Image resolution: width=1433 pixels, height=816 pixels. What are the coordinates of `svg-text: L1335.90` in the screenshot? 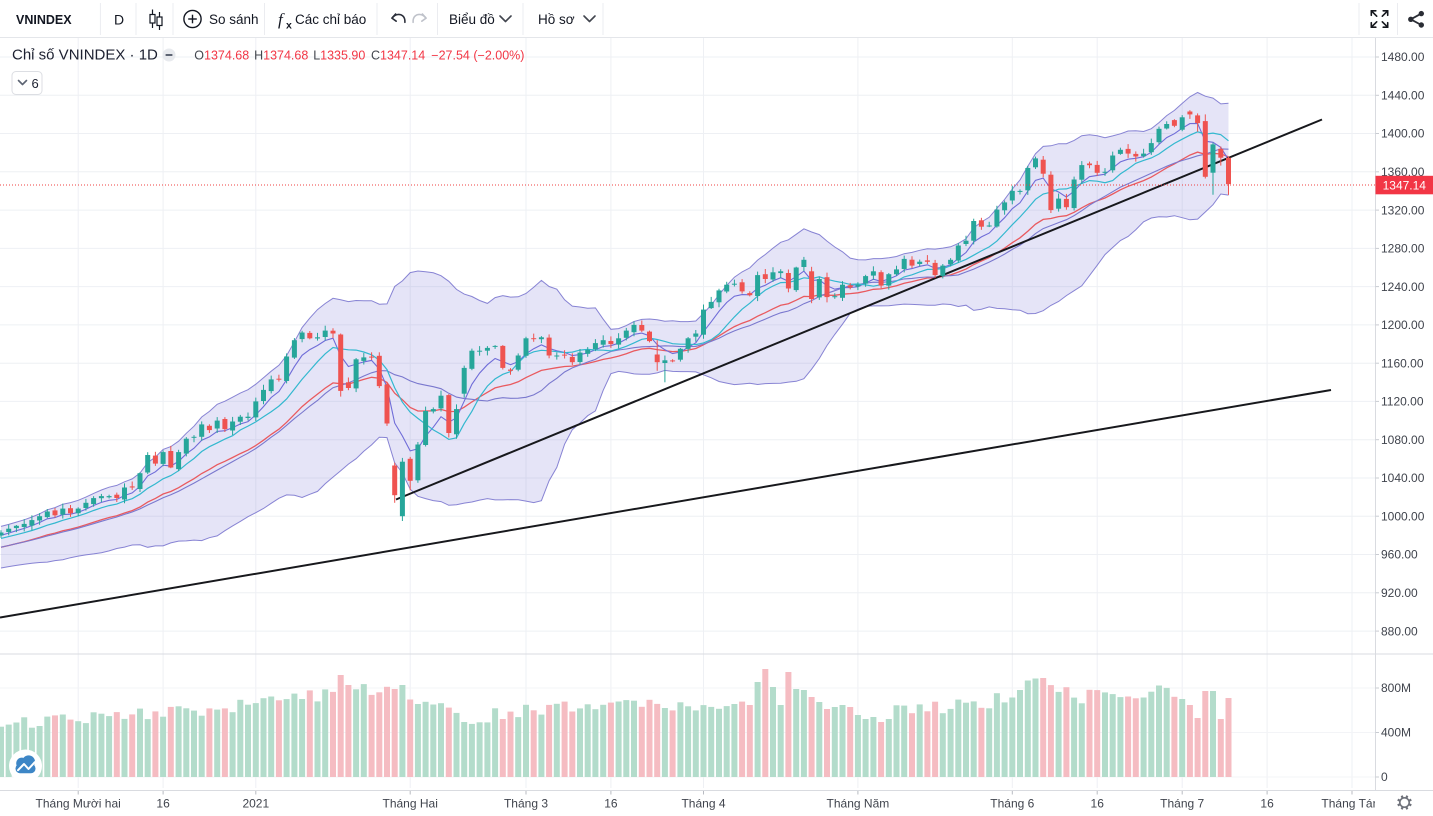 It's located at (339, 55).